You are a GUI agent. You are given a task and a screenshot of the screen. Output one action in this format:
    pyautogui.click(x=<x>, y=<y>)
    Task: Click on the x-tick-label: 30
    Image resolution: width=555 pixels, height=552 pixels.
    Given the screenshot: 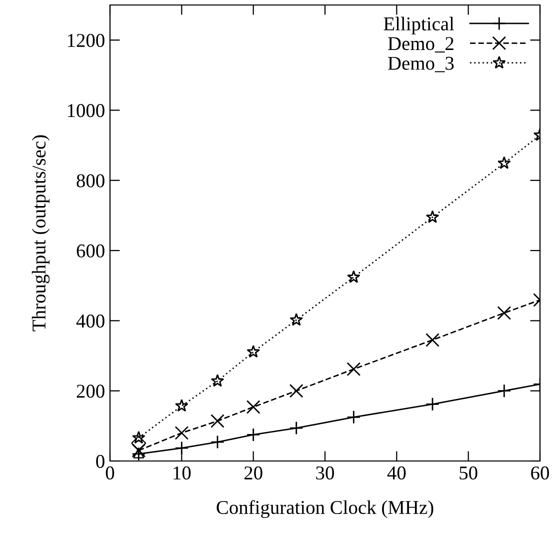 What is the action you would take?
    pyautogui.click(x=325, y=473)
    